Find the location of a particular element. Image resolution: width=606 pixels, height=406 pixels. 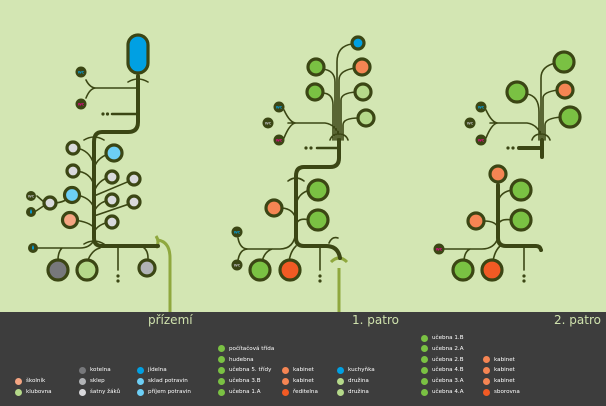

node-skolnik is located at coordinates (70, 220).